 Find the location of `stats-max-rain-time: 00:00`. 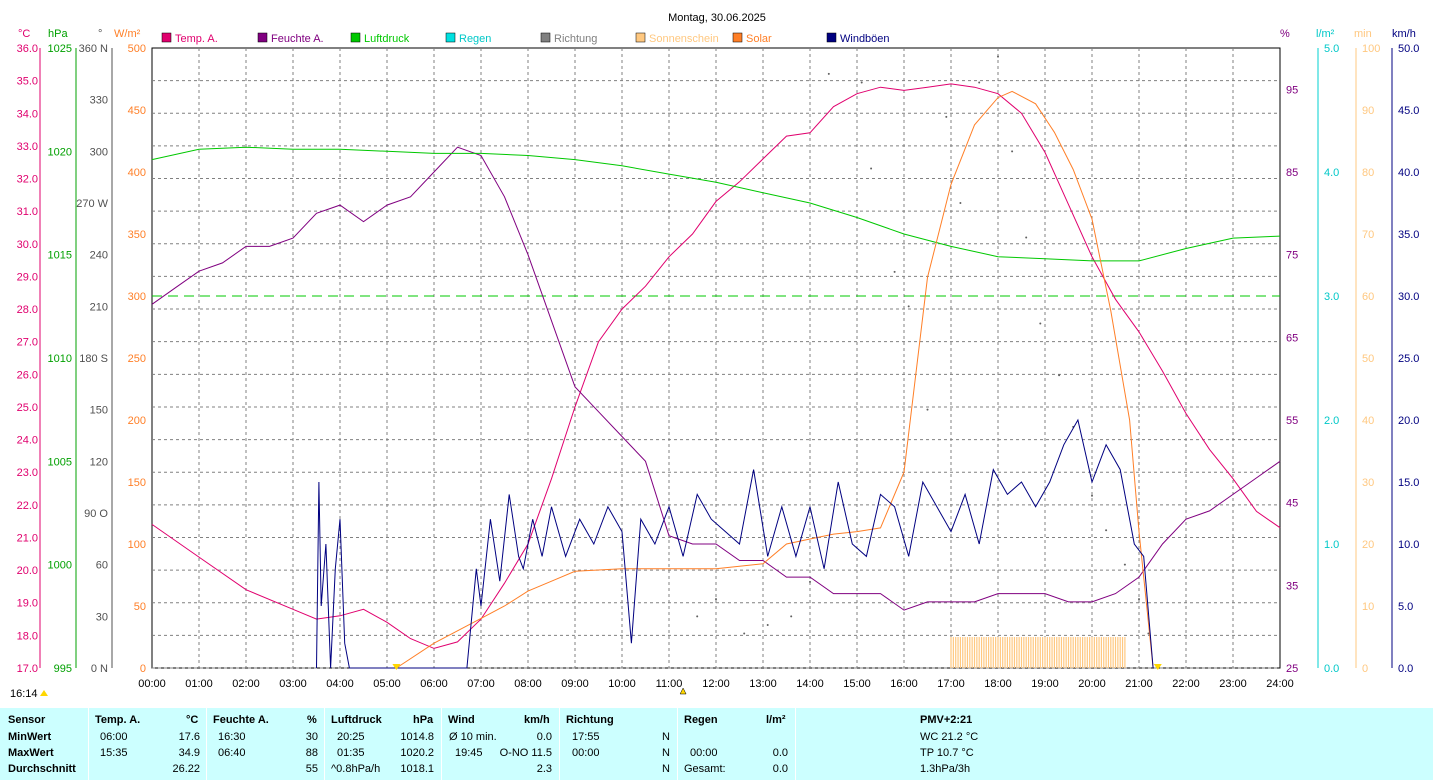

stats-max-rain-time: 00:00 is located at coordinates (704, 753).